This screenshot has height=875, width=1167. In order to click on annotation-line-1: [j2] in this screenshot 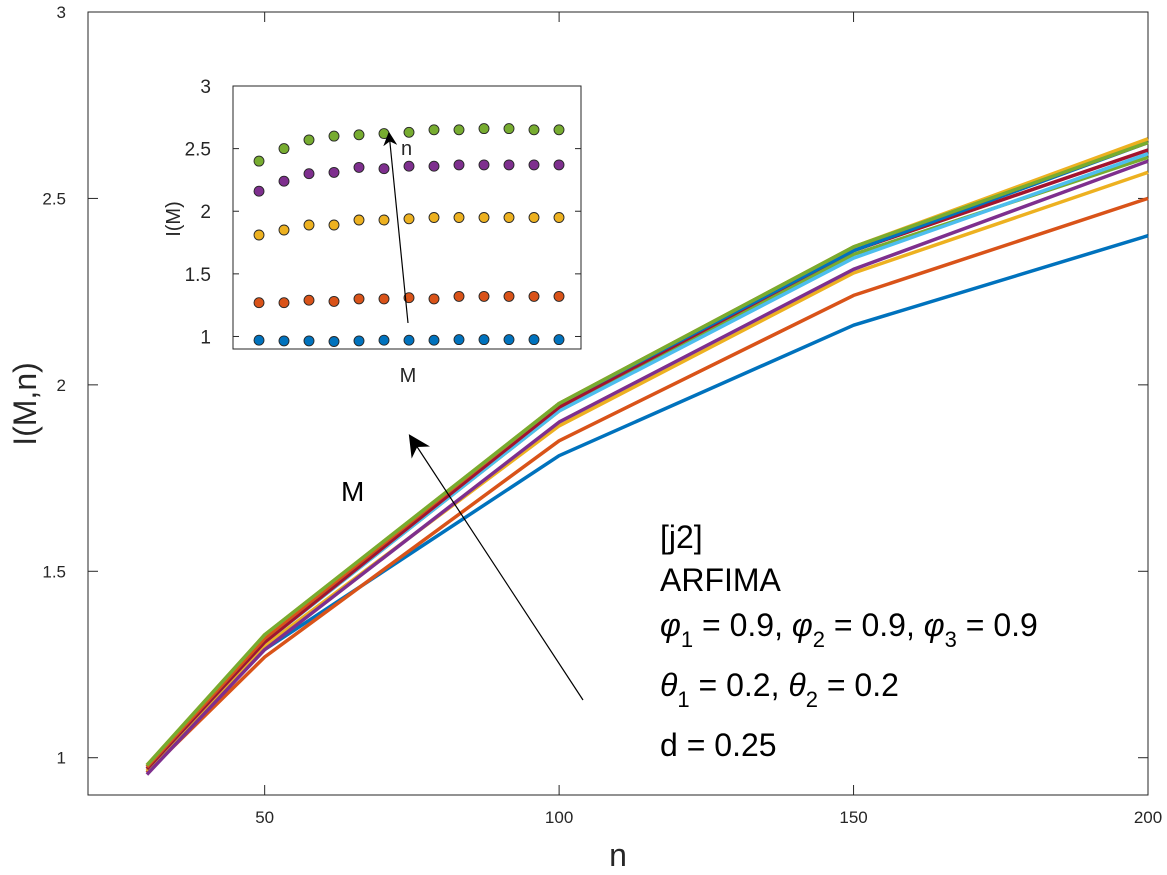, I will do `click(681, 537)`.